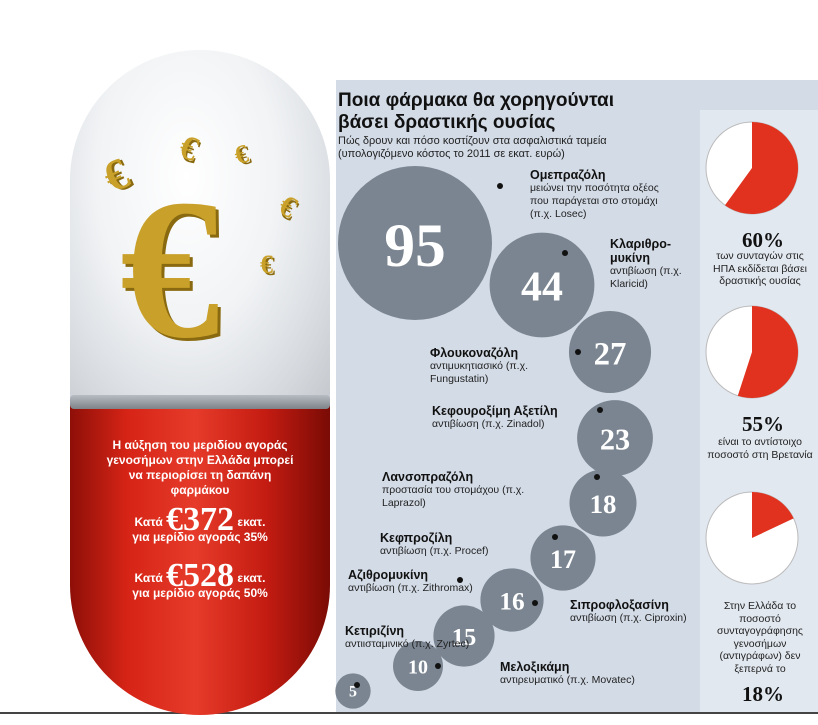  Describe the element at coordinates (568, 175) in the screenshot. I see `drug-name: Ομεπραζόλη` at that location.